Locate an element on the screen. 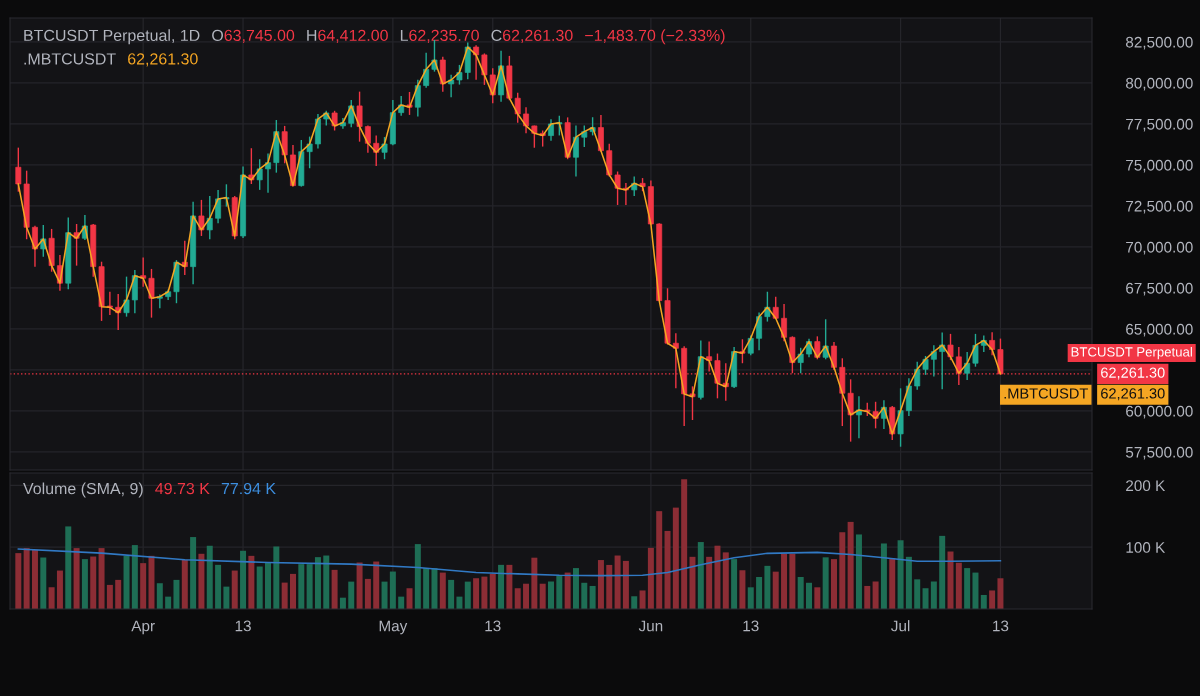 This screenshot has height=696, width=1200. annotation: 77.94 K is located at coordinates (248, 488).